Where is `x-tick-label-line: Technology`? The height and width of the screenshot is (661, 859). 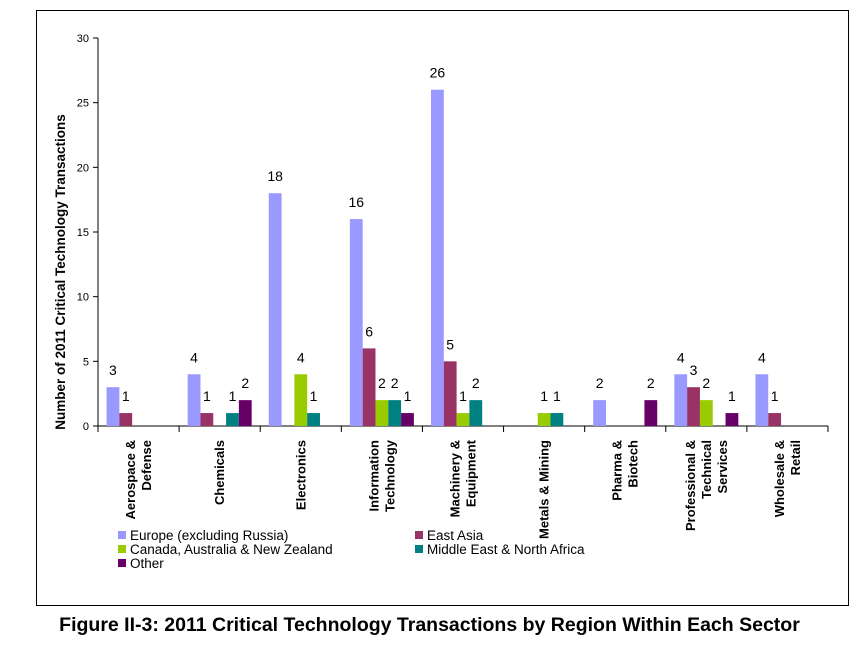
x-tick-label-line: Technology is located at coordinates (389, 475).